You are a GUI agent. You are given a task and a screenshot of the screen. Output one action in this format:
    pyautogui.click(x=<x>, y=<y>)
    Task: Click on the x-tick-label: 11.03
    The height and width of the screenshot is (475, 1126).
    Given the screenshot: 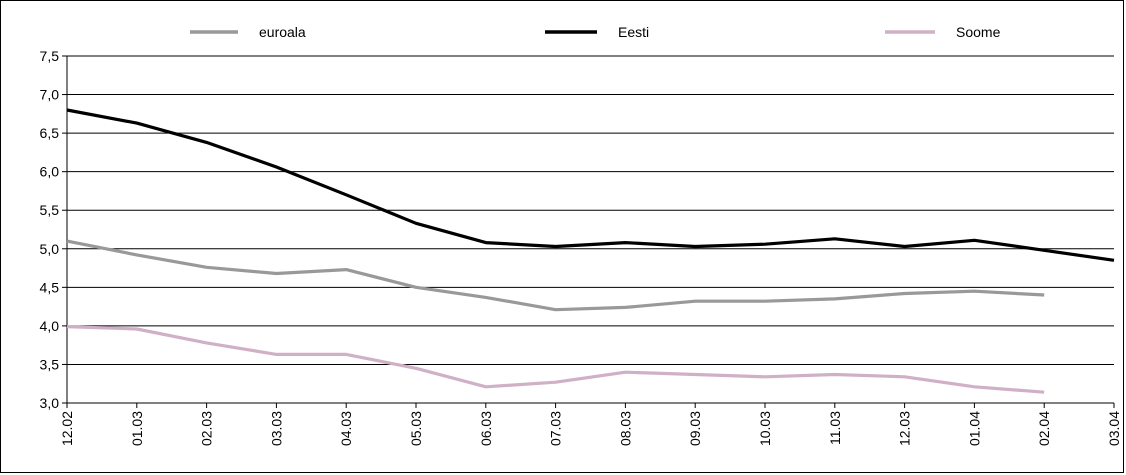 What is the action you would take?
    pyautogui.click(x=835, y=428)
    